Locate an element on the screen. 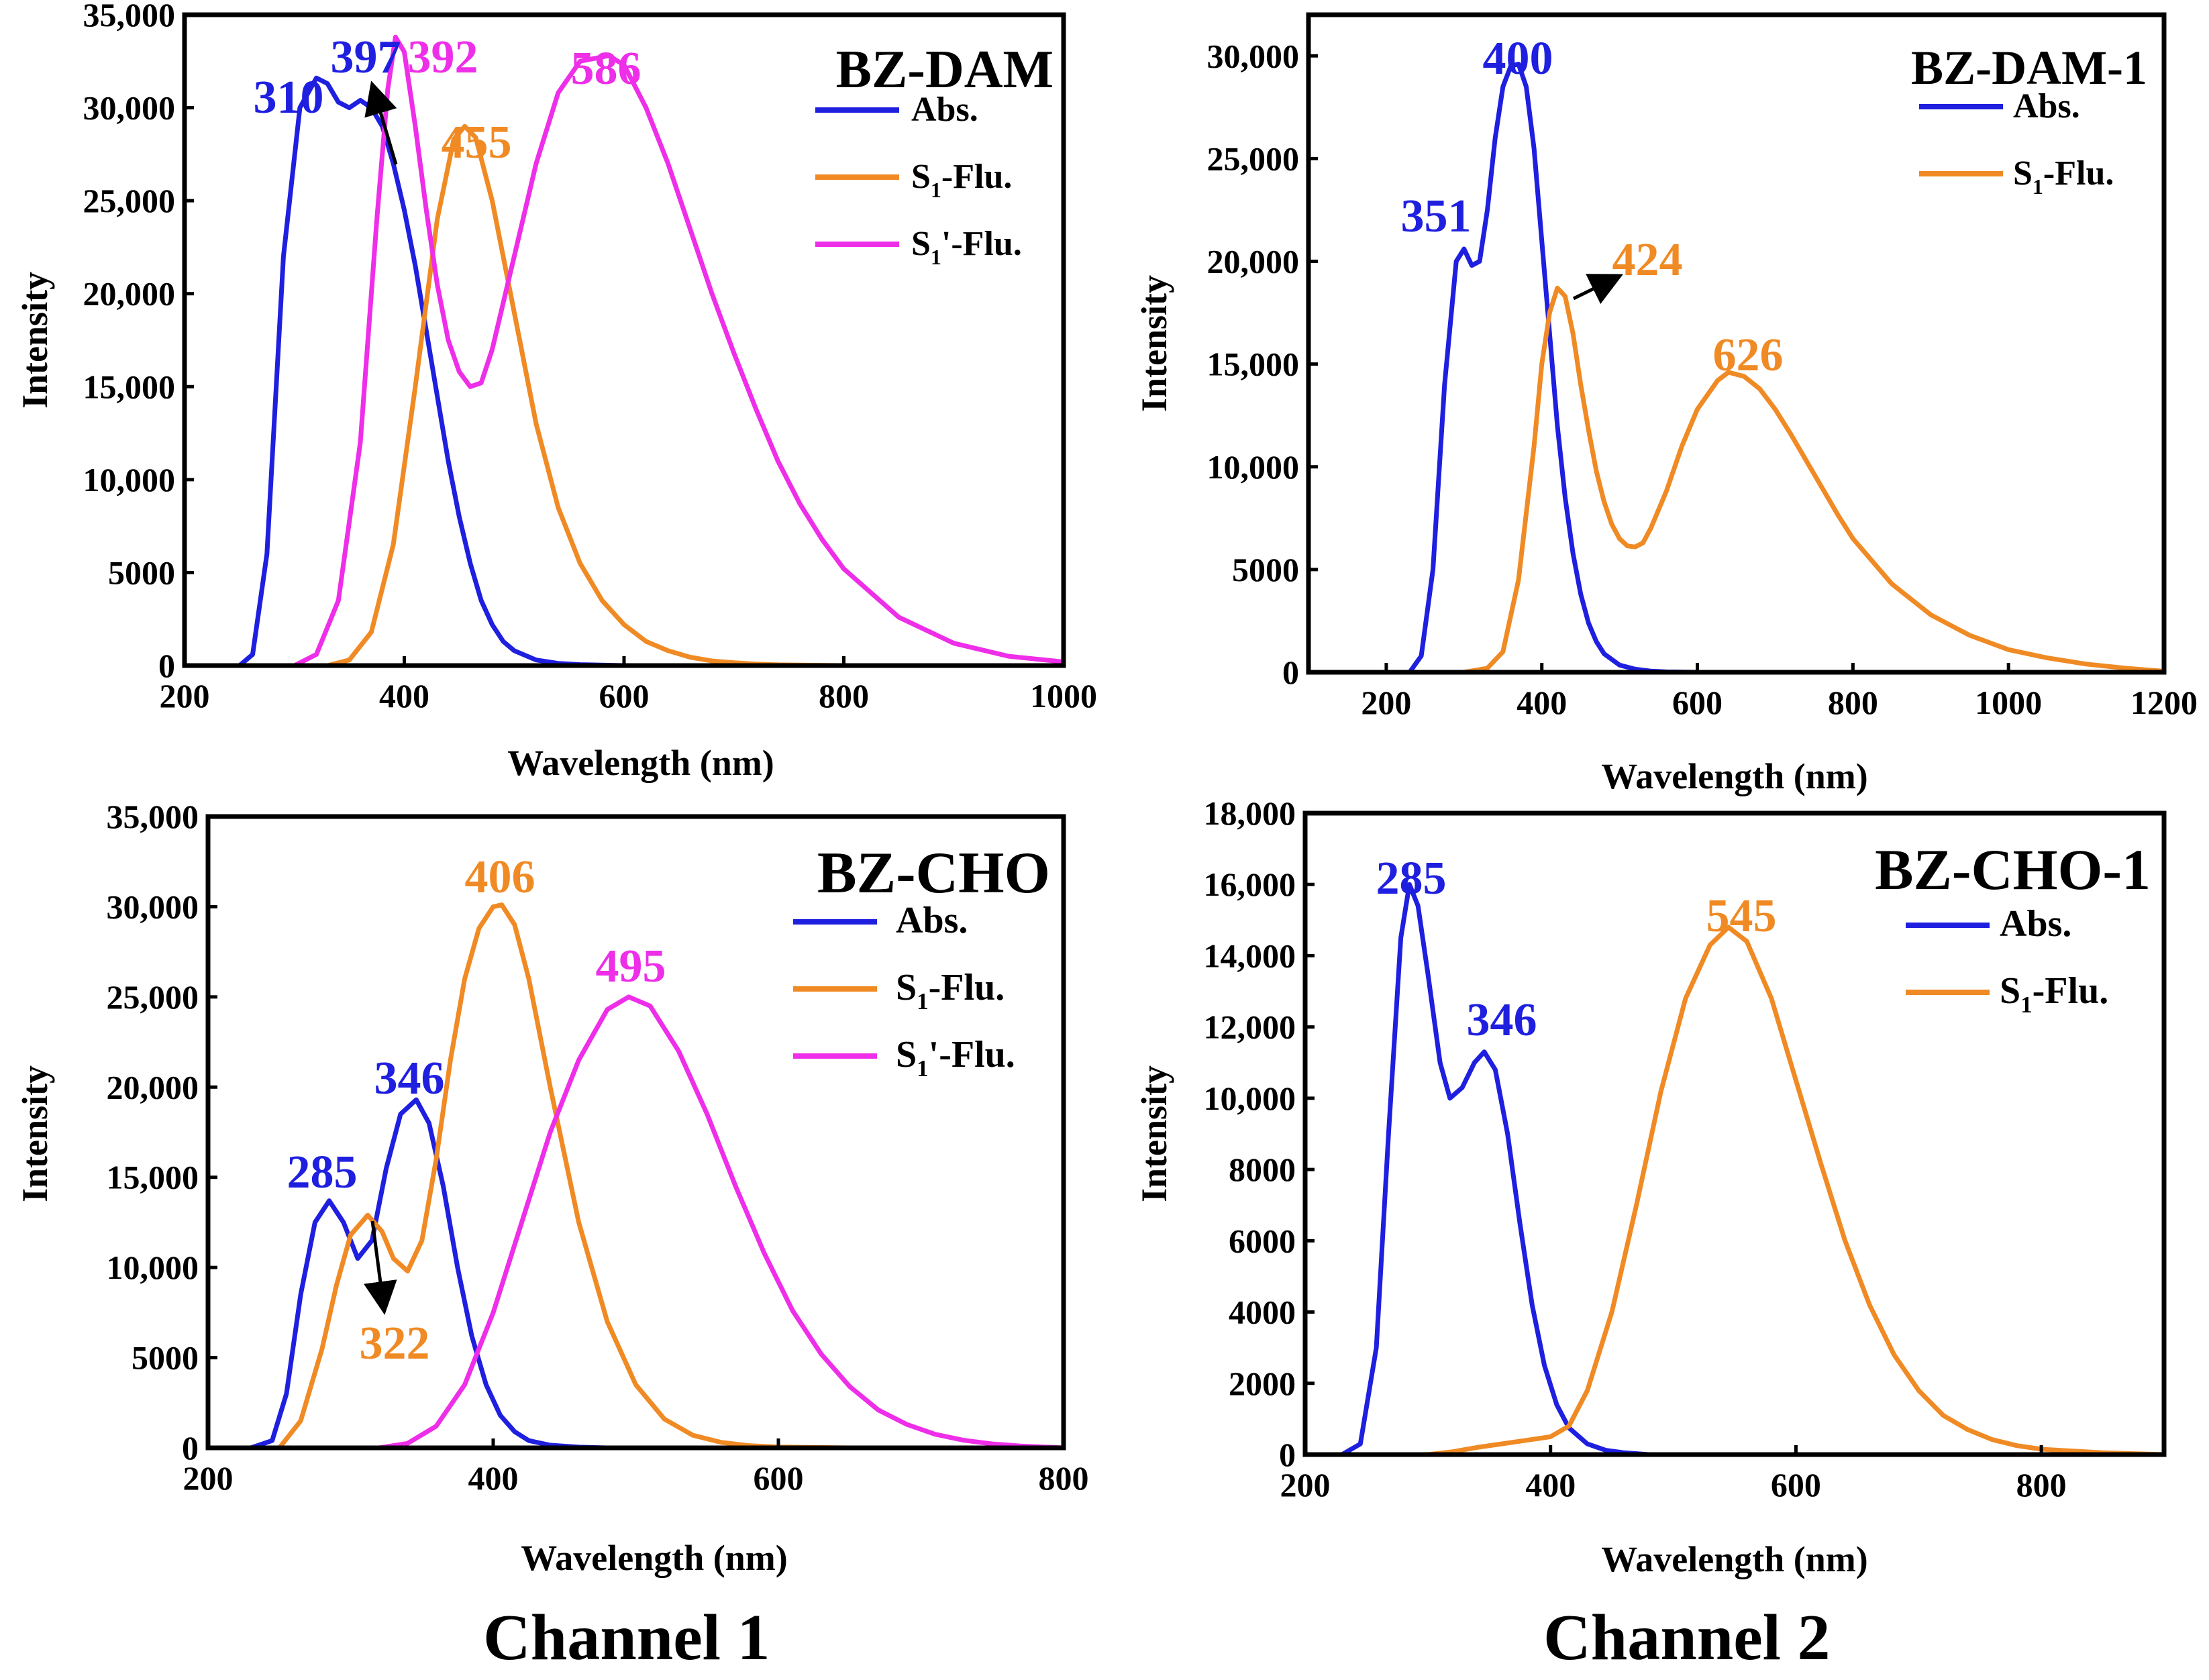 This screenshot has height=1680, width=2209. x-tick-label: 1000 is located at coordinates (1063, 696).